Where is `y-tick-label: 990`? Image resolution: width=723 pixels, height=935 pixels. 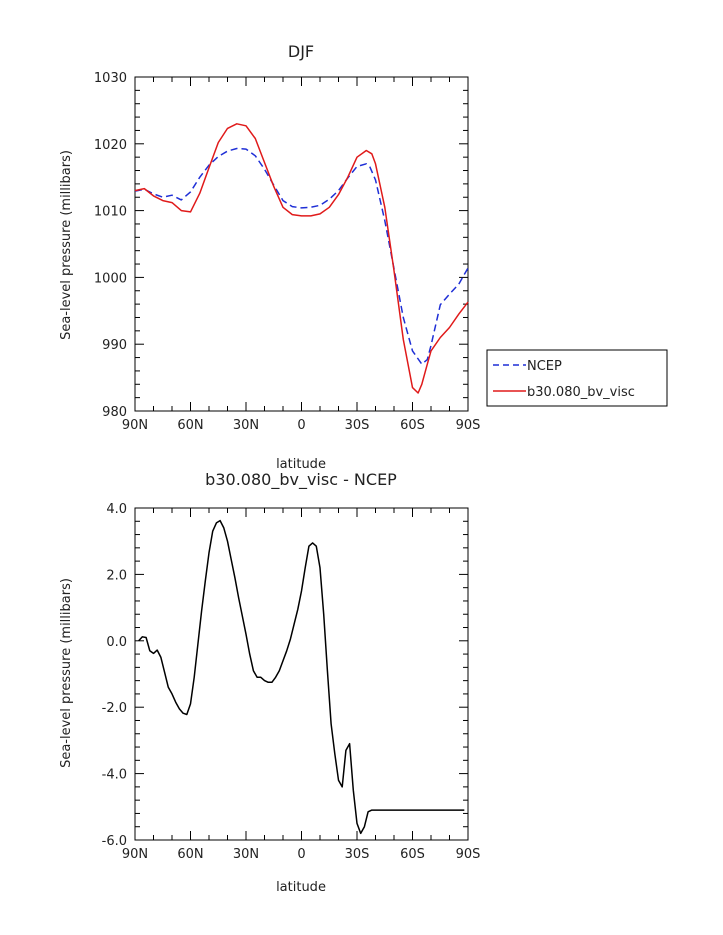 y-tick-label: 990 is located at coordinates (114, 345).